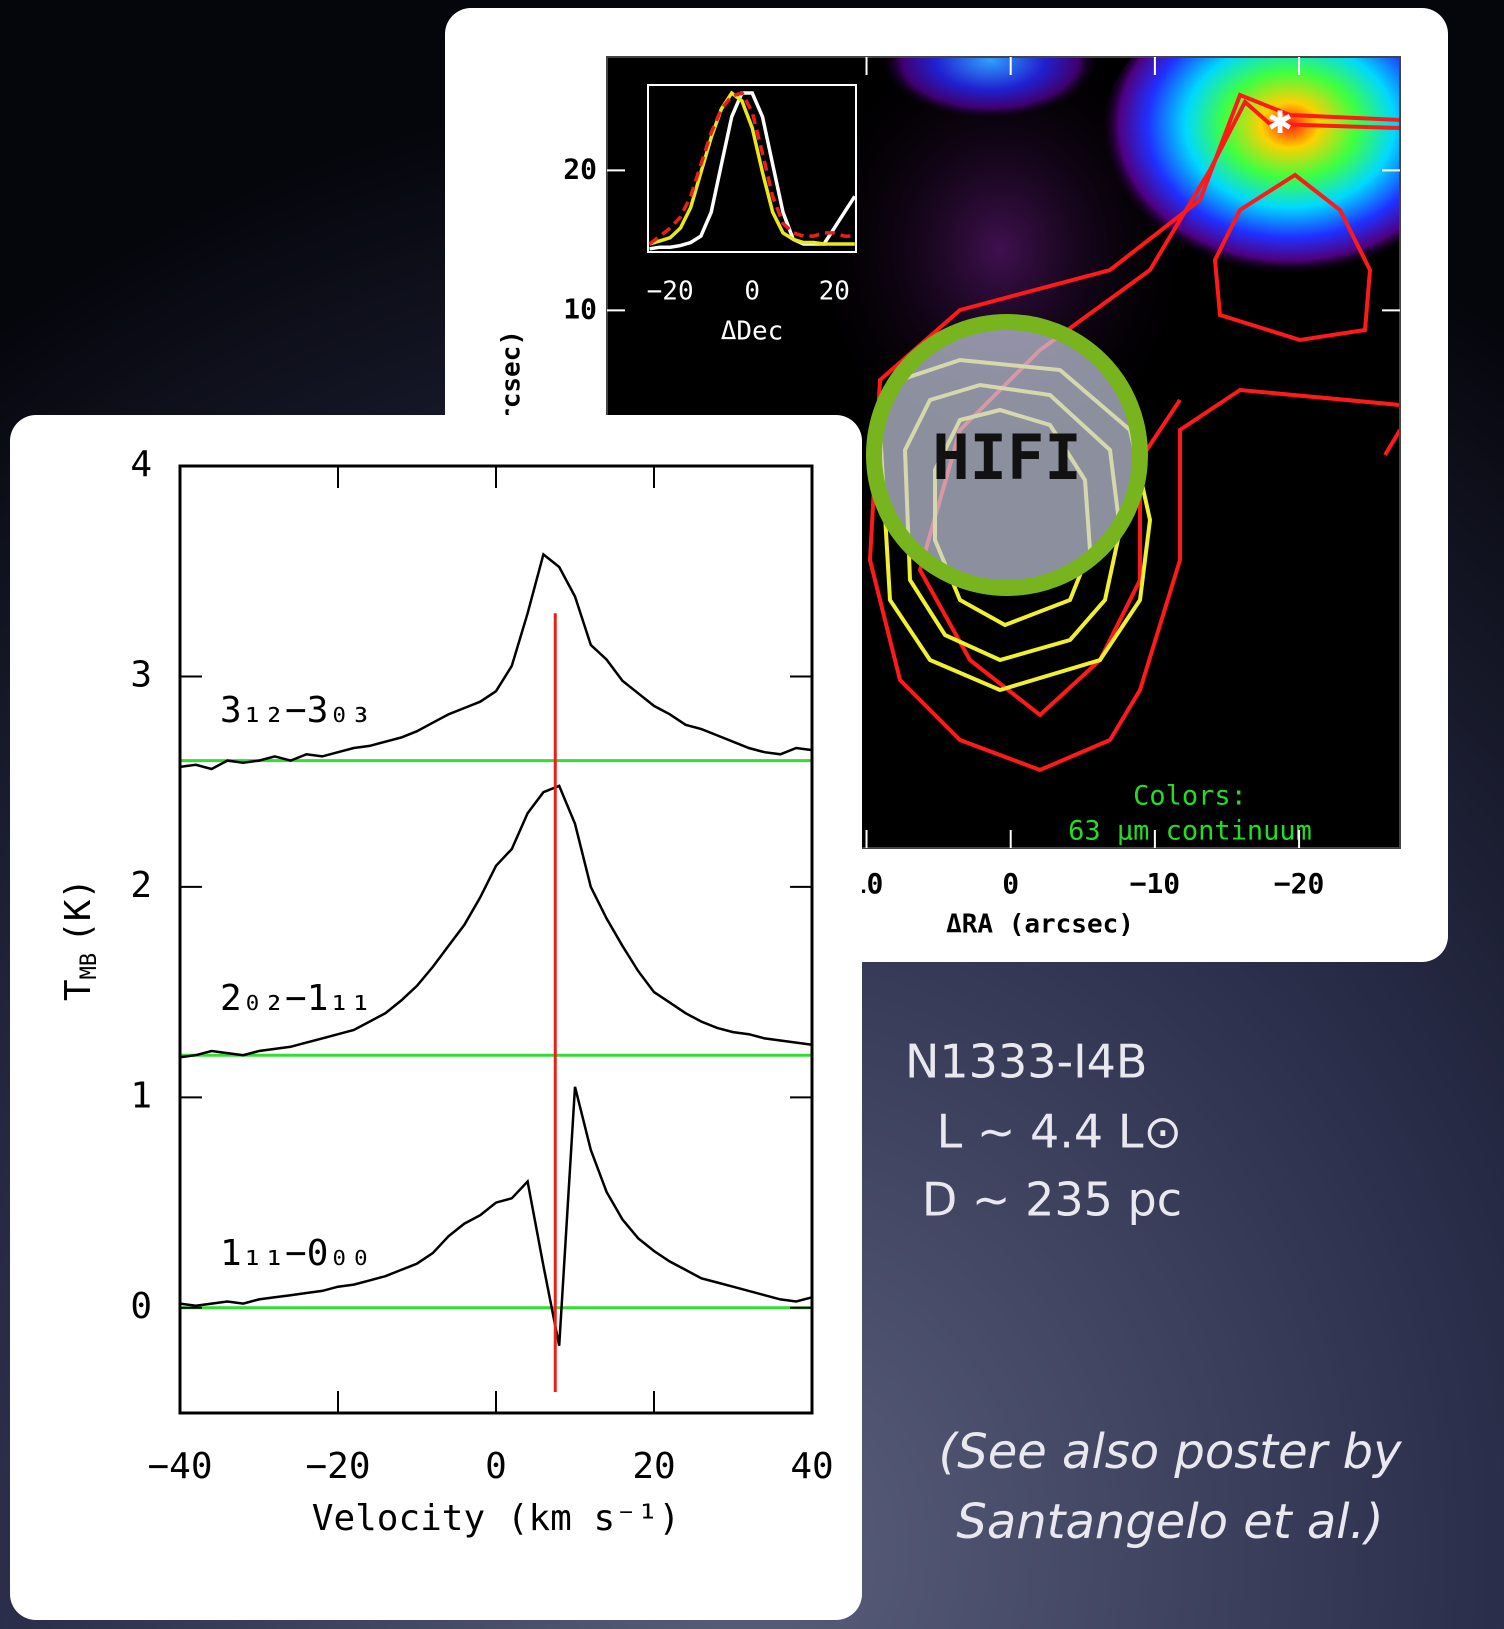 The height and width of the screenshot is (1629, 1504). I want to click on y-tick-label: 4, so click(141, 464).